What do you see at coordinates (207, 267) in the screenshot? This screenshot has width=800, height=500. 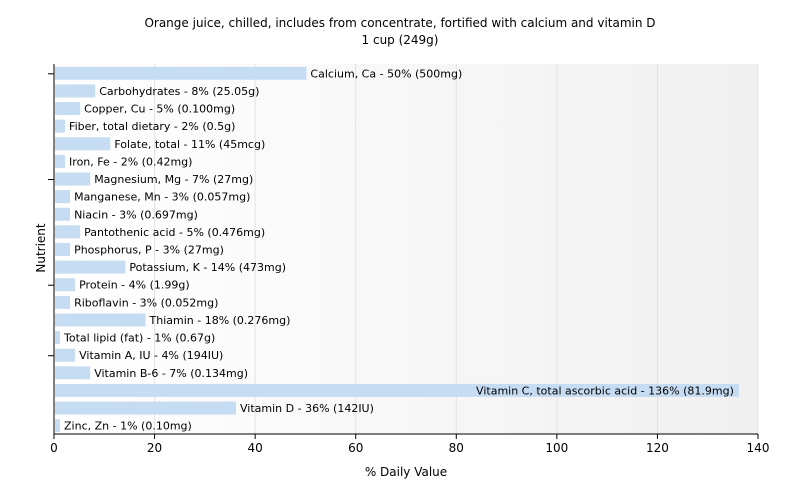 I see `bar-label: Potassium, K - 14% (473mg)` at bounding box center [207, 267].